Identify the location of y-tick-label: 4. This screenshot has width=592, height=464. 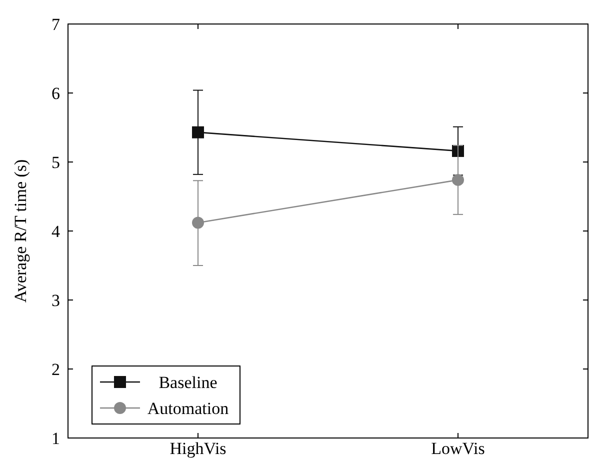
(56, 231).